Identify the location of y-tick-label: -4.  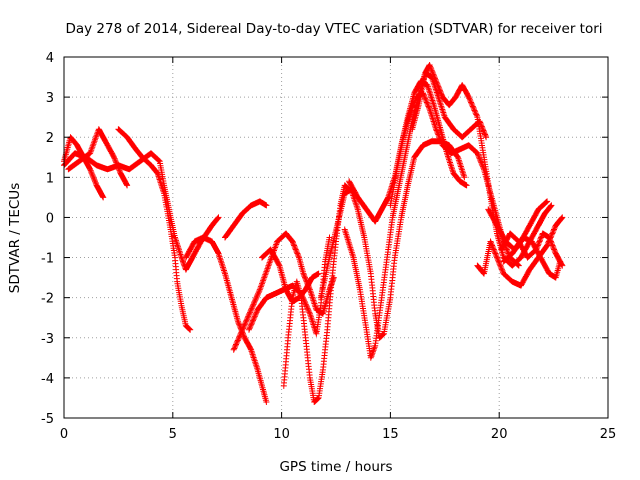
(47, 379).